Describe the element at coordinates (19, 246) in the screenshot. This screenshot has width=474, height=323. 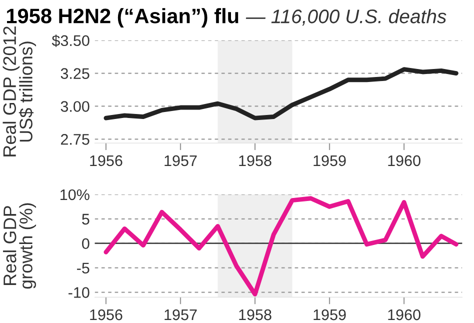
I see `y-axis-title: Real GDP growth (%)` at that location.